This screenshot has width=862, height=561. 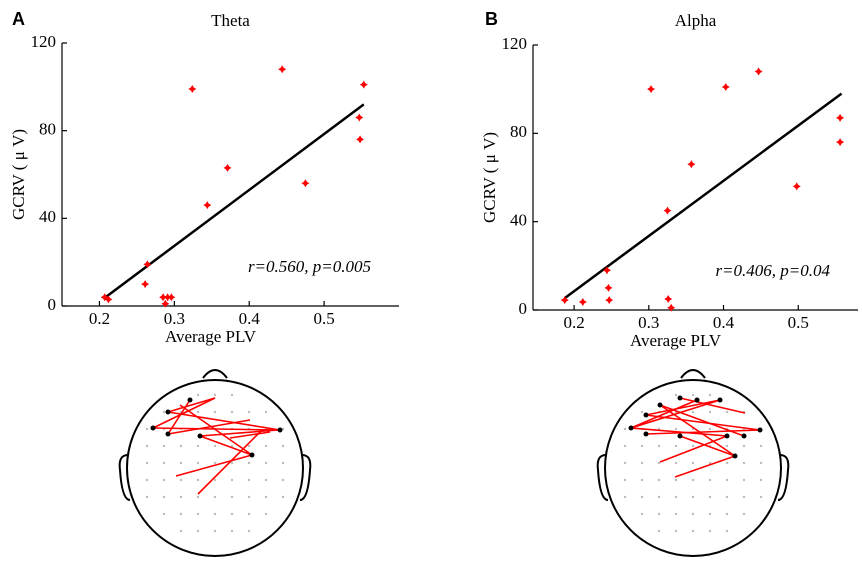 What do you see at coordinates (772, 270) in the screenshot?
I see `annotation: r=0.406, p=0.04` at bounding box center [772, 270].